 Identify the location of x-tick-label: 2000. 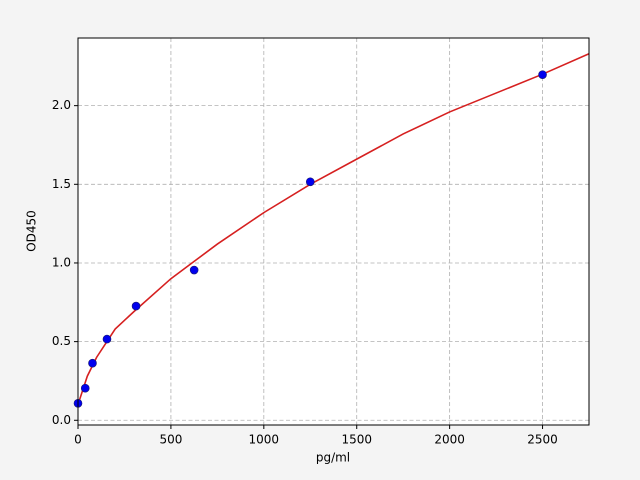
(449, 440).